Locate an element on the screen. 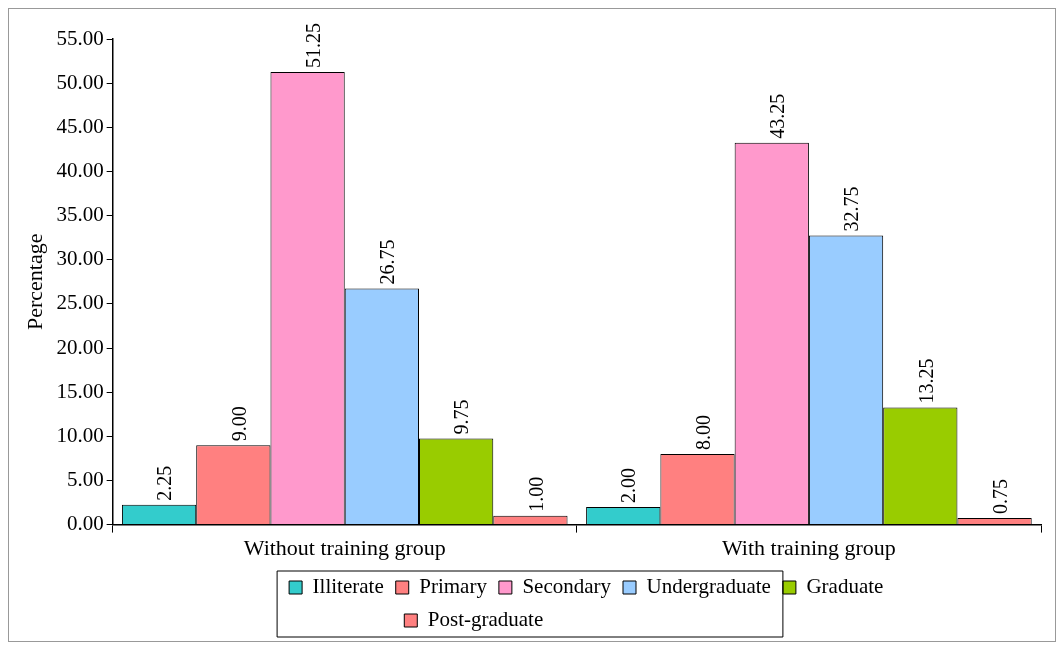  y-tick-label: 0.00 is located at coordinates (85, 523).